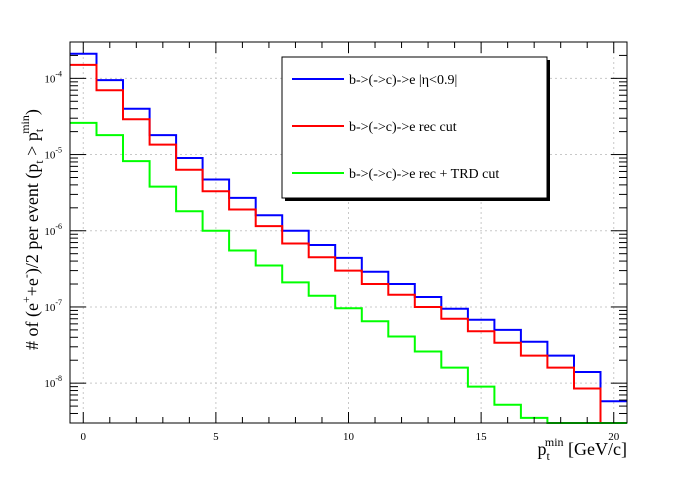 This screenshot has width=696, height=477. Describe the element at coordinates (403, 80) in the screenshot. I see `legend-label: b->(->c)->e |η<0.9|` at that location.